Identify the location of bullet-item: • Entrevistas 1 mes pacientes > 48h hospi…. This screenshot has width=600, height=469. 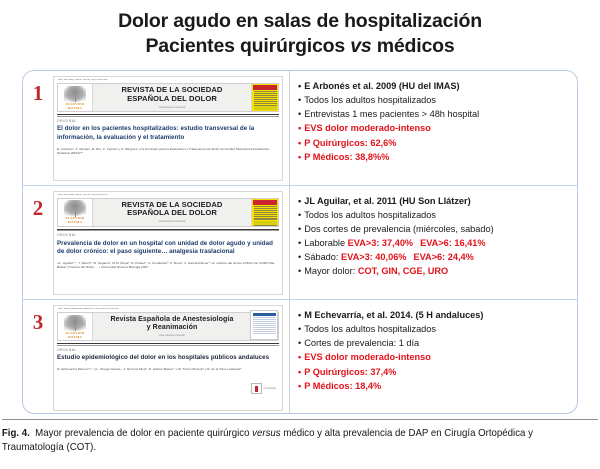
(435, 114).